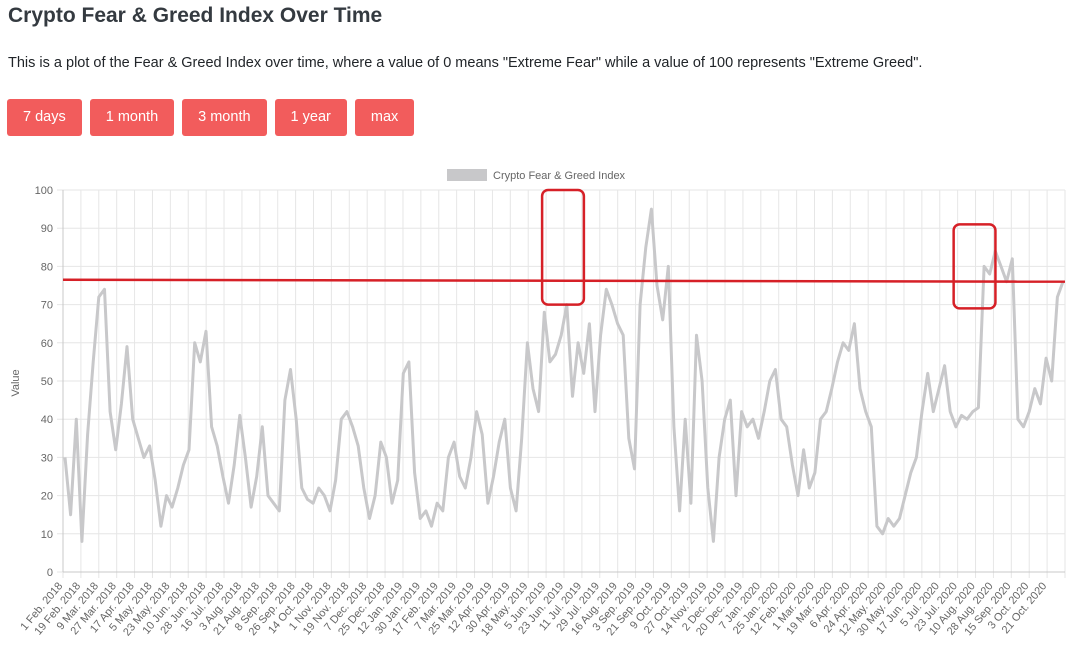 The width and height of the screenshot is (1080, 645). Describe the element at coordinates (47, 382) in the screenshot. I see `y-tick-label: 50` at that location.